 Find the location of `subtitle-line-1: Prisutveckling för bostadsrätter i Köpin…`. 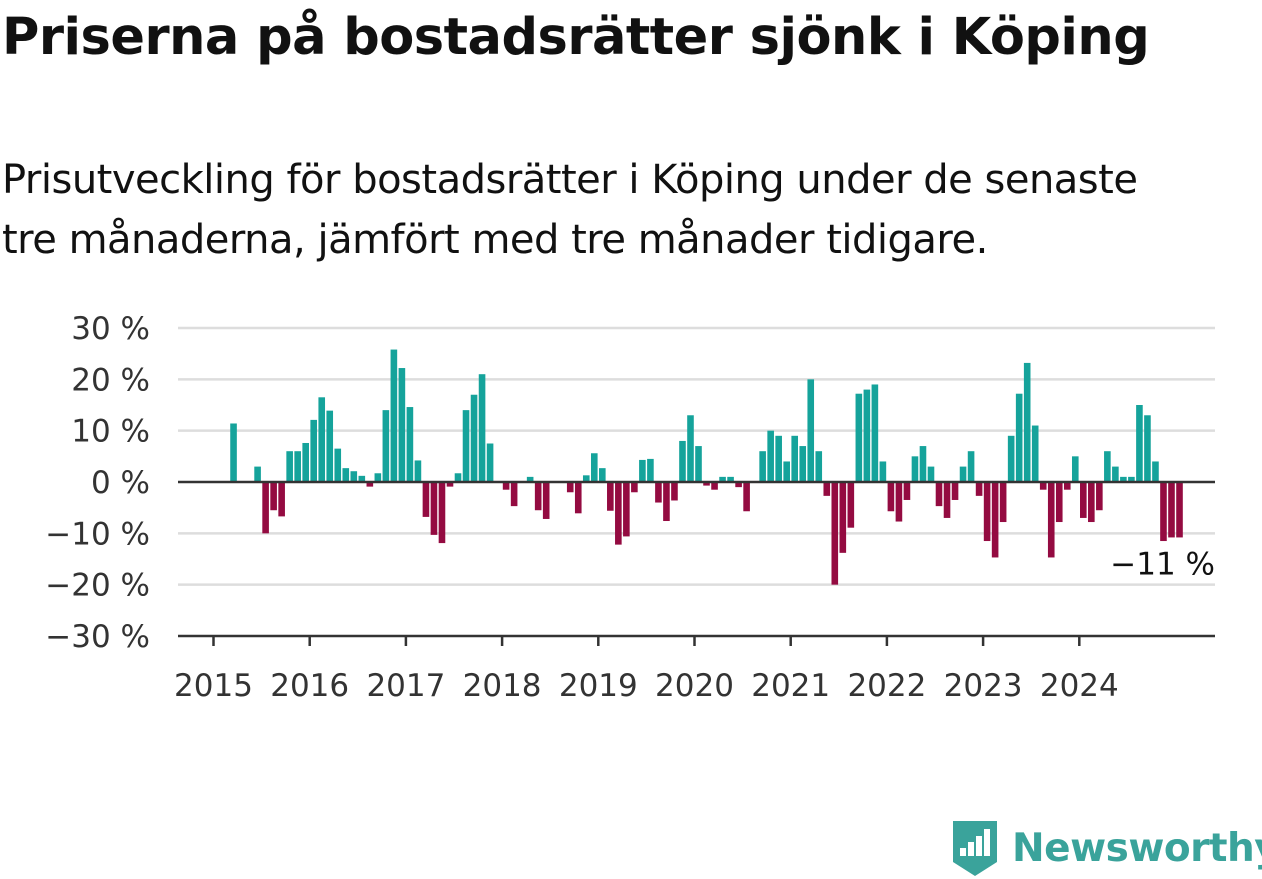

subtitle-line-1: Prisutveckling för bostadsrätter i Köpin… is located at coordinates (570, 180).